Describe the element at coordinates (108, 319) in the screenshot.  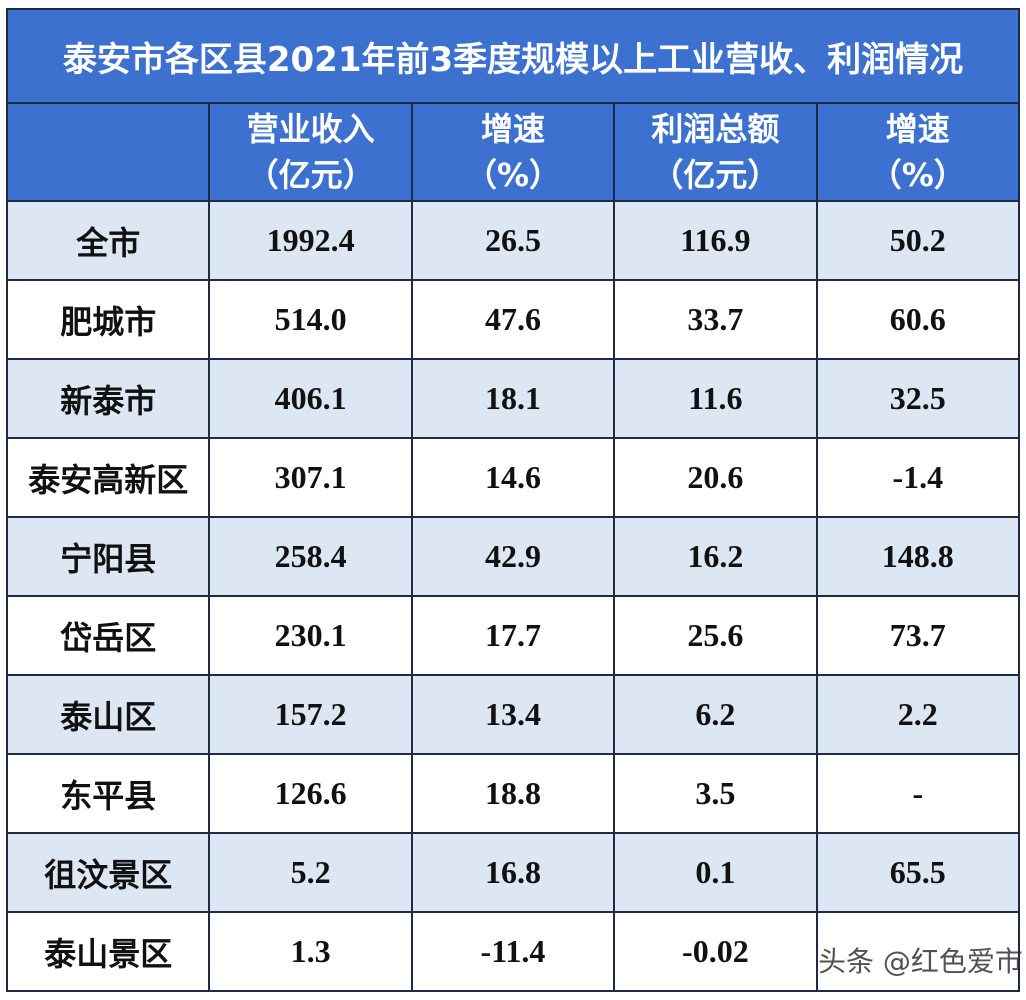
I see `region-name: 肥城市` at that location.